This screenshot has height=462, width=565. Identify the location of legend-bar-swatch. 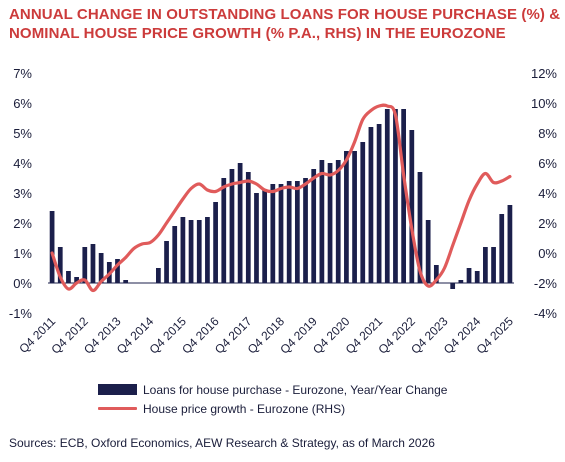
(117, 389).